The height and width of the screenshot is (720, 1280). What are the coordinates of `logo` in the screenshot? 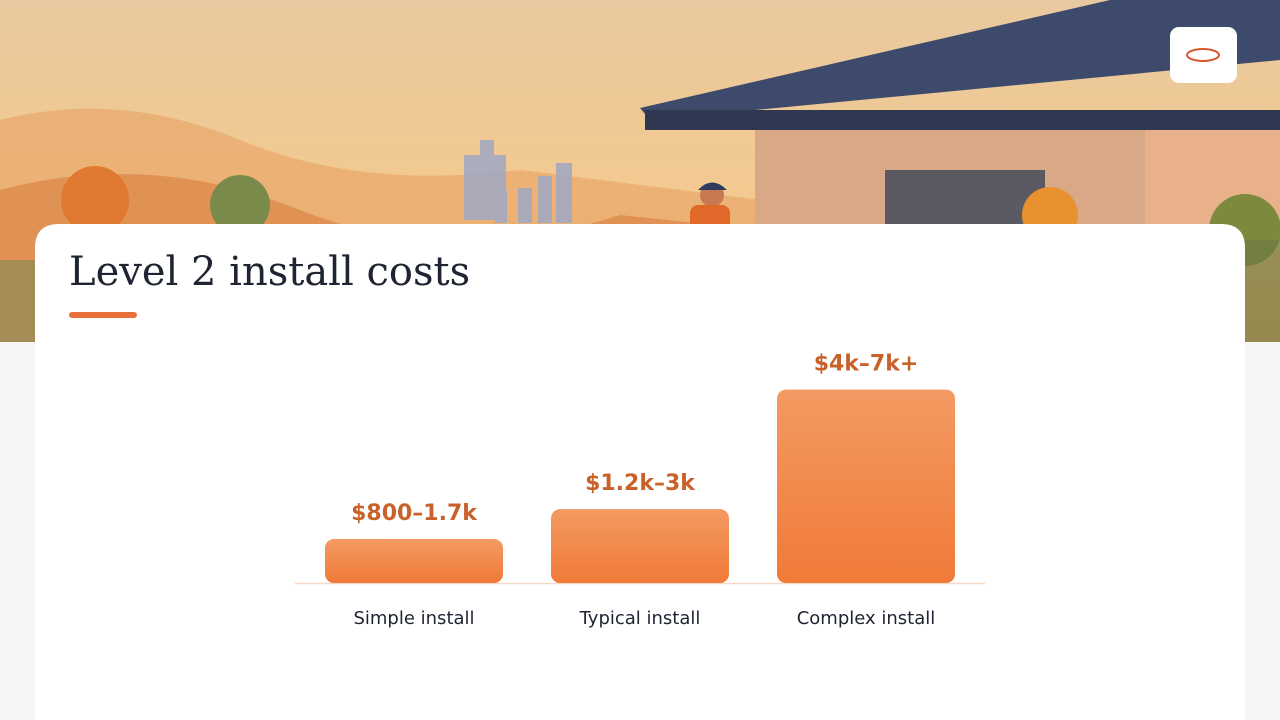 It's located at (1203, 55).